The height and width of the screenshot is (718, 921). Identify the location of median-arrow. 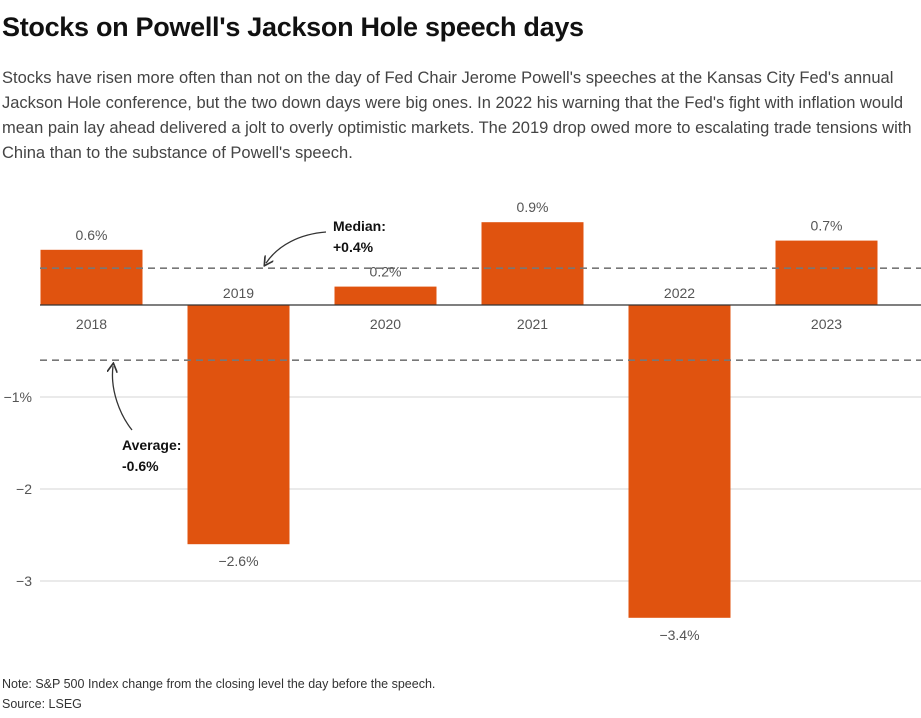
(296, 247).